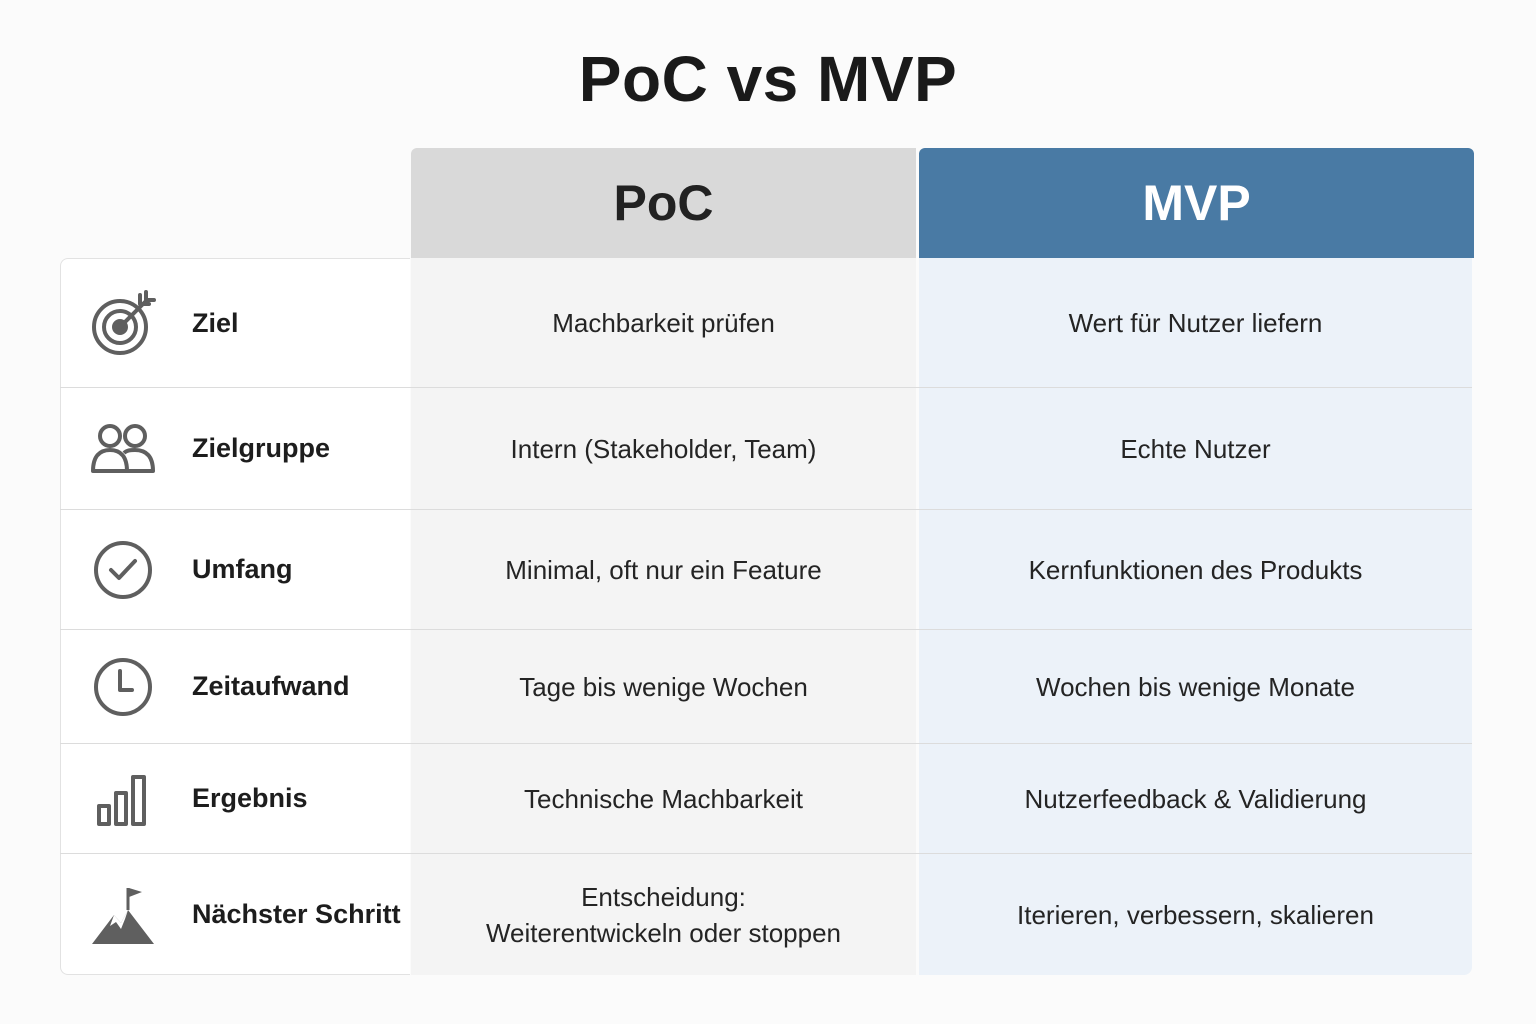  What do you see at coordinates (296, 914) in the screenshot?
I see `row-label: Nächster Schritt` at bounding box center [296, 914].